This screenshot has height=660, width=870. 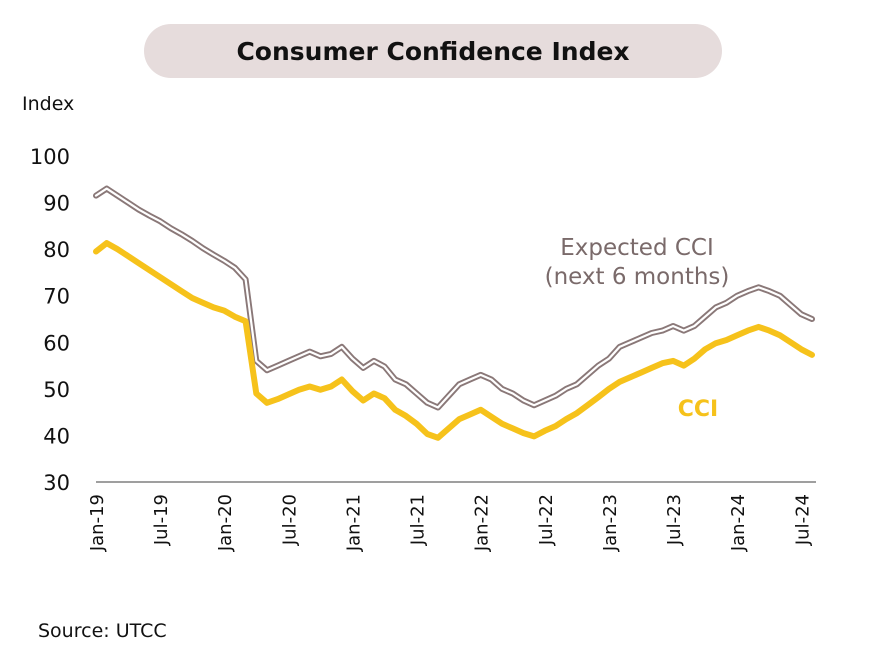 What do you see at coordinates (50, 320) in the screenshot?
I see `y-tick-labels: 30 40 50 60 70 80 90 100` at bounding box center [50, 320].